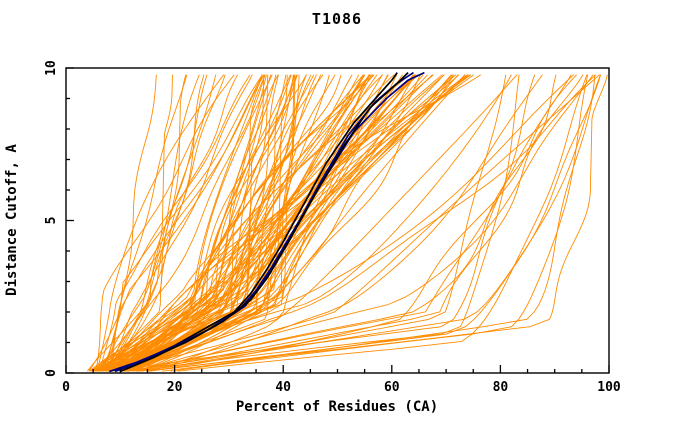 The image size is (680, 440). I want to click on x-tick-label: 40, so click(283, 387).